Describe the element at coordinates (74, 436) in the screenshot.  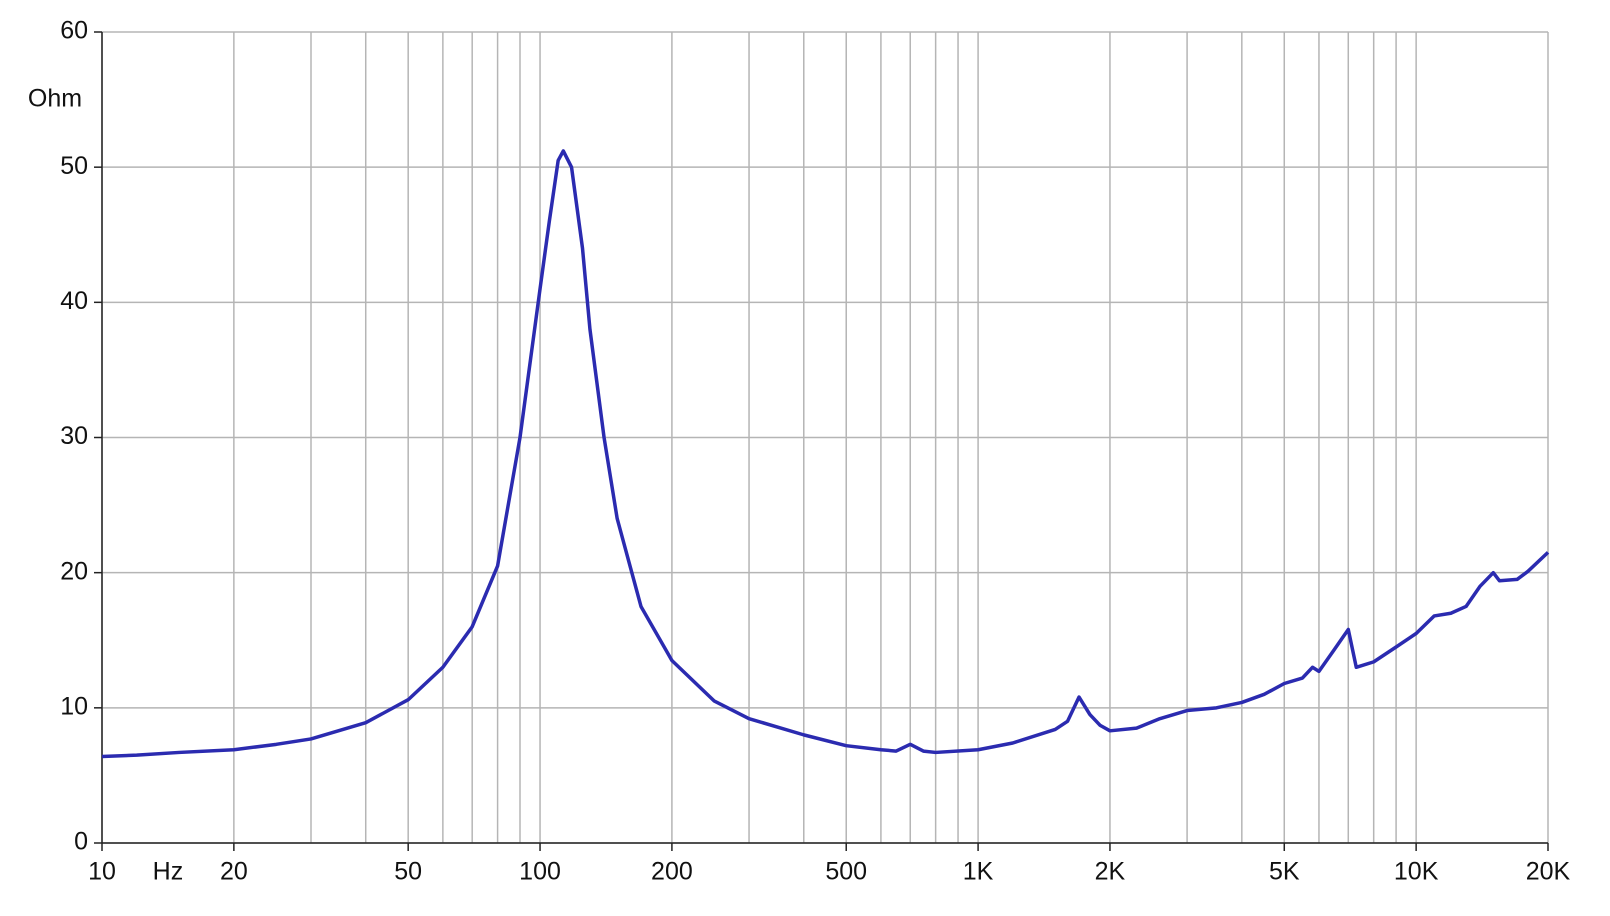
I see `y-tick-label: 30` at that location.